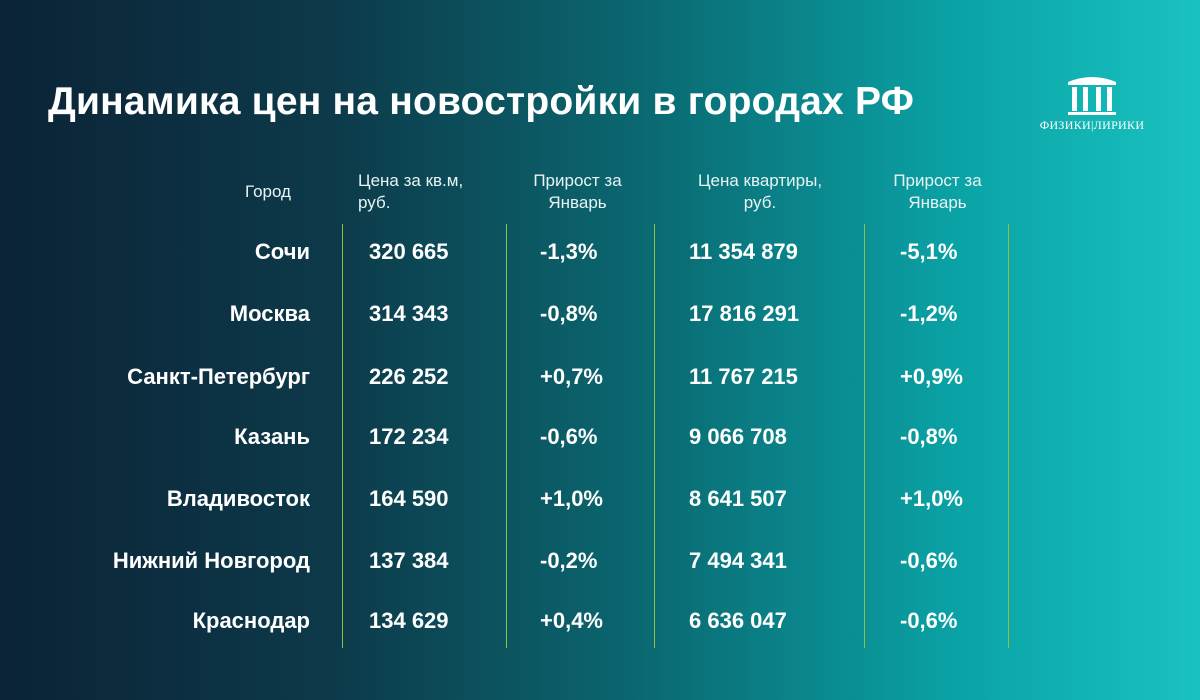 This screenshot has height=700, width=1200. I want to click on column-header-growth-sqm: Прирост за Январь, so click(577, 191).